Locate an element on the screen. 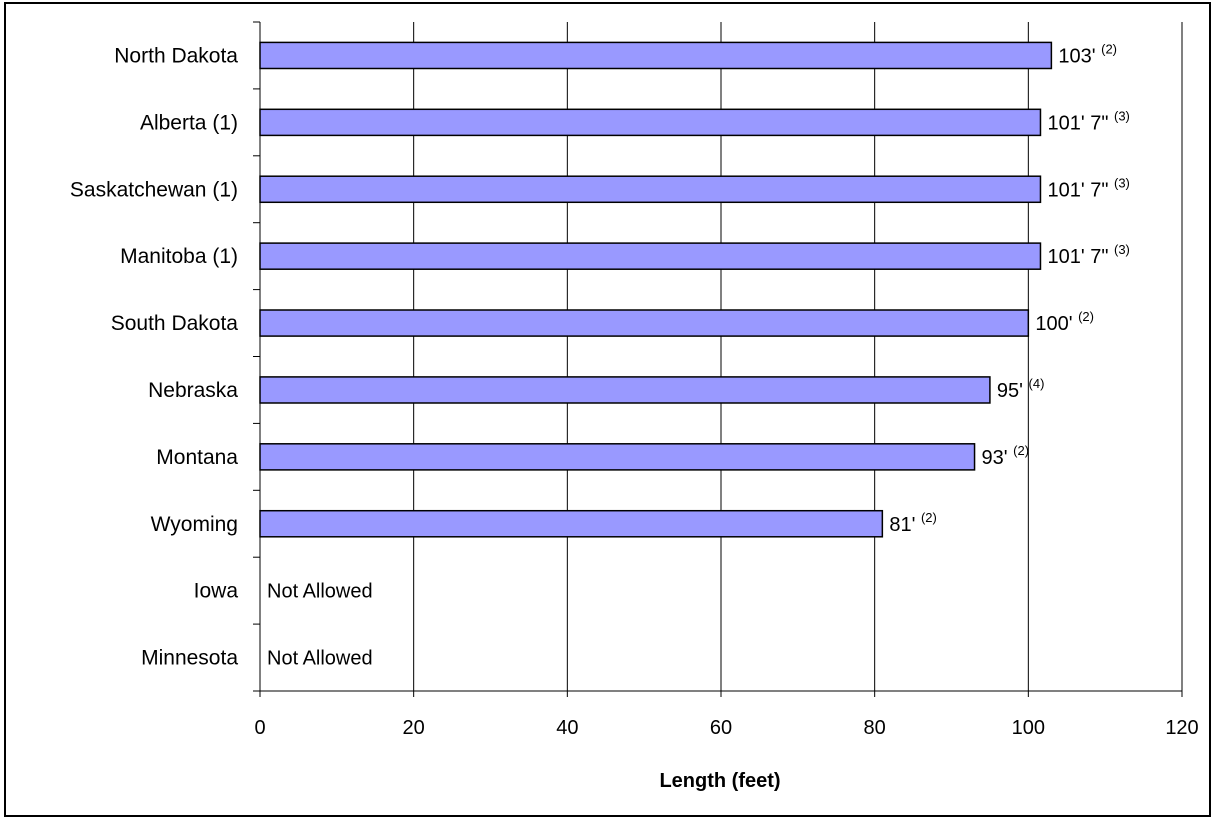  category-label: North Dakota is located at coordinates (176, 55).